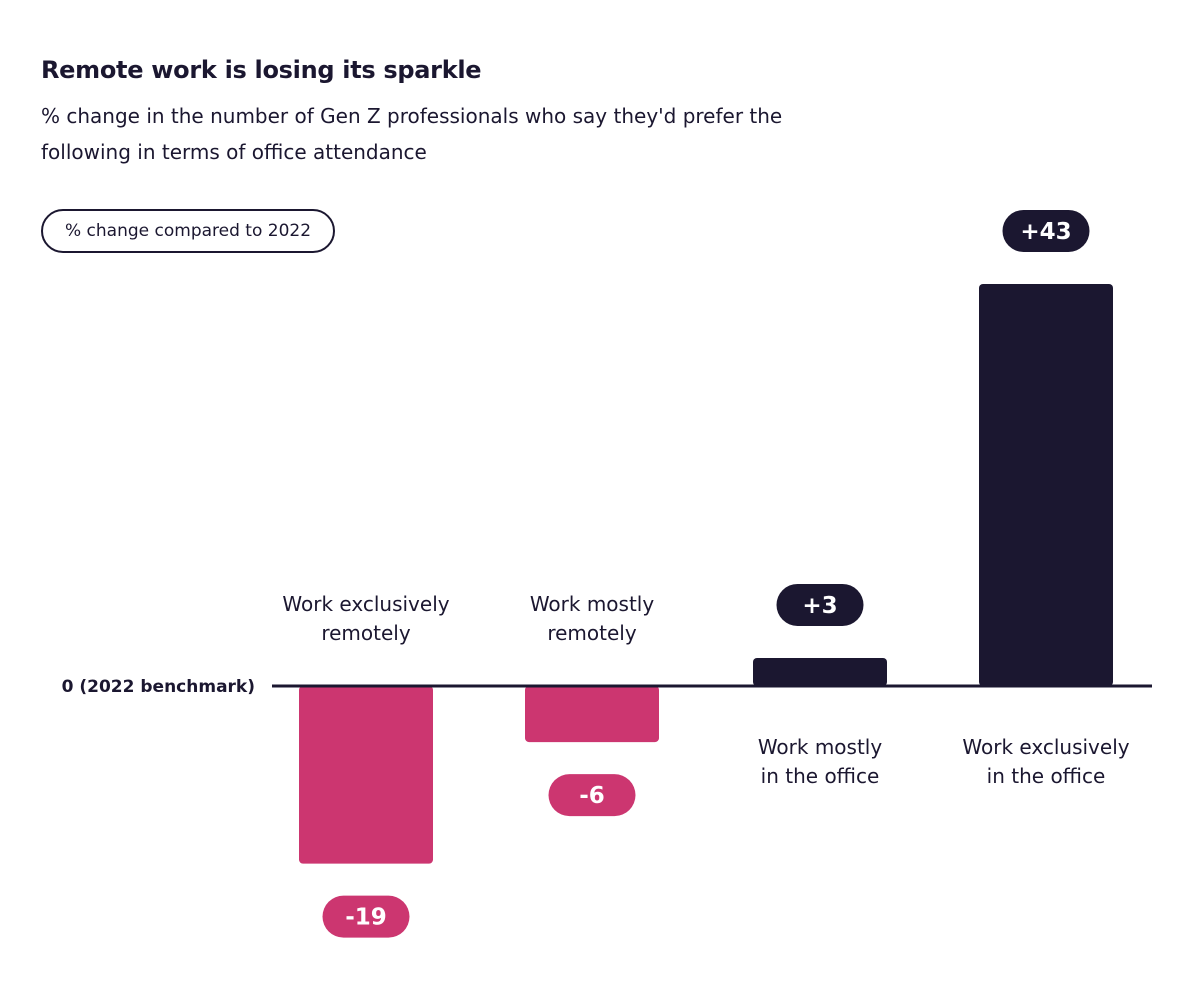  Describe the element at coordinates (261, 70) in the screenshot. I see `chart-title: Remote work is losing its sparkle` at that location.